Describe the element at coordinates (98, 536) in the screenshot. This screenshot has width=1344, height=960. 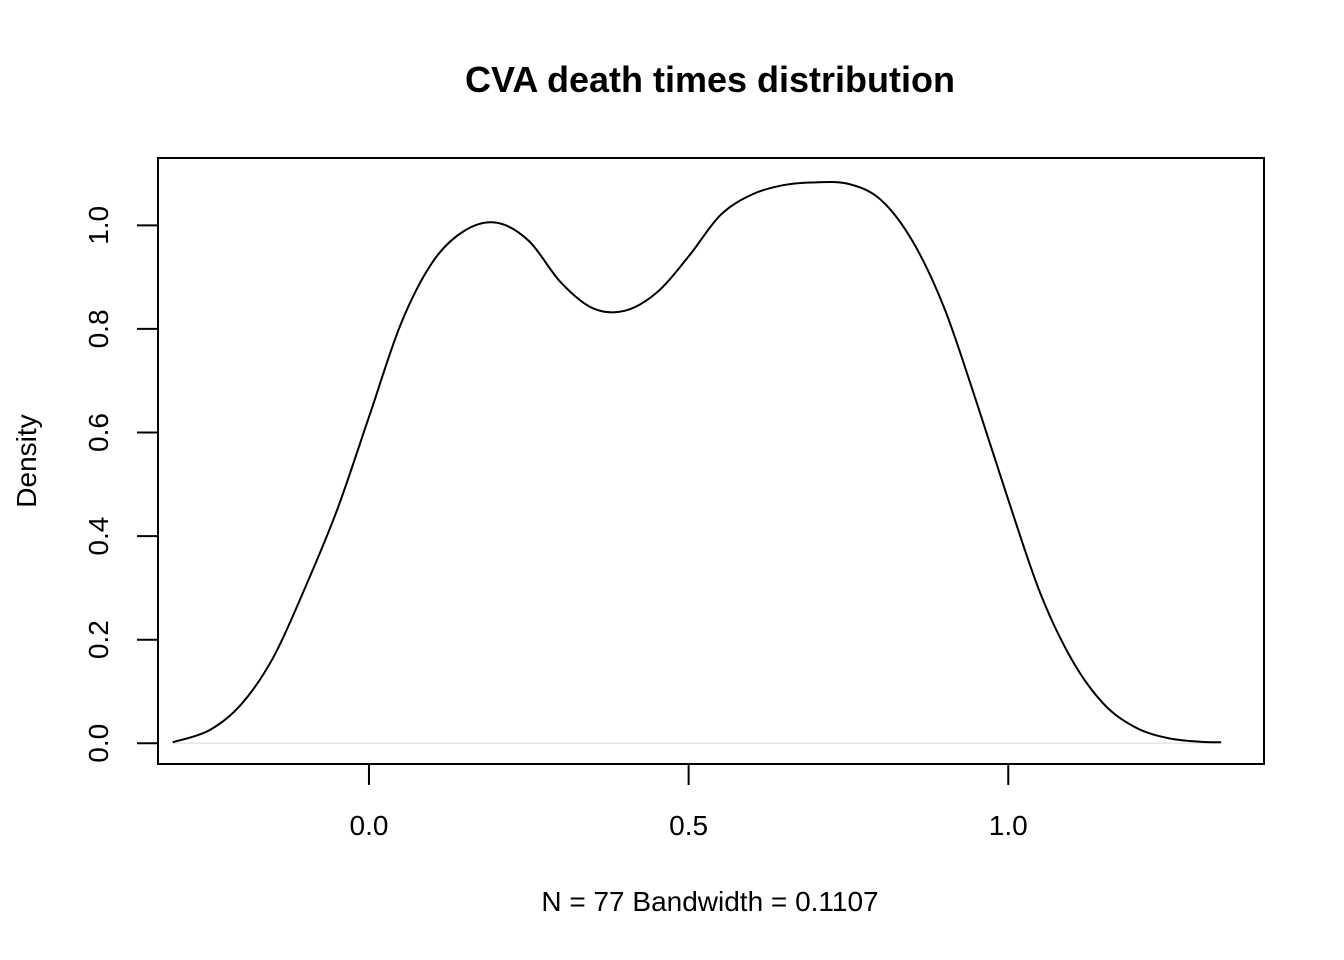
I see `y-tick-label: 0.4` at that location.